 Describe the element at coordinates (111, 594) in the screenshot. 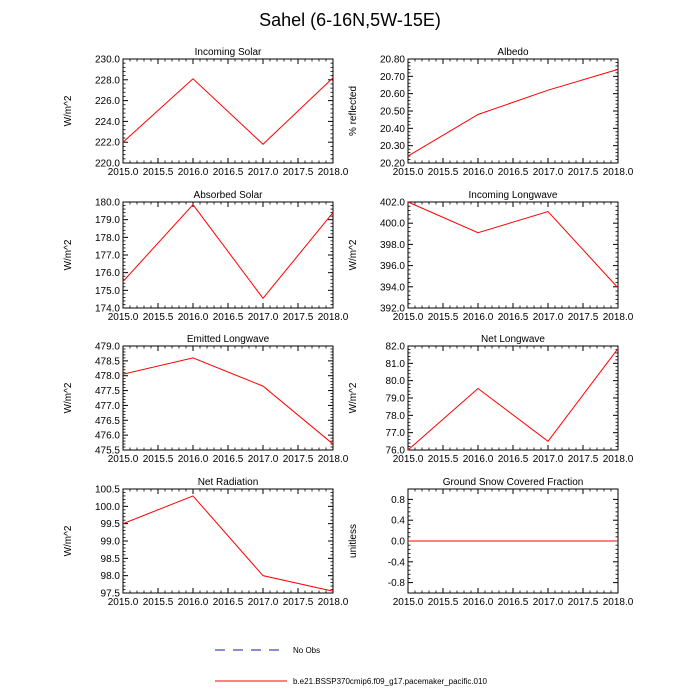

I see `y-tick-label: 97.5` at that location.